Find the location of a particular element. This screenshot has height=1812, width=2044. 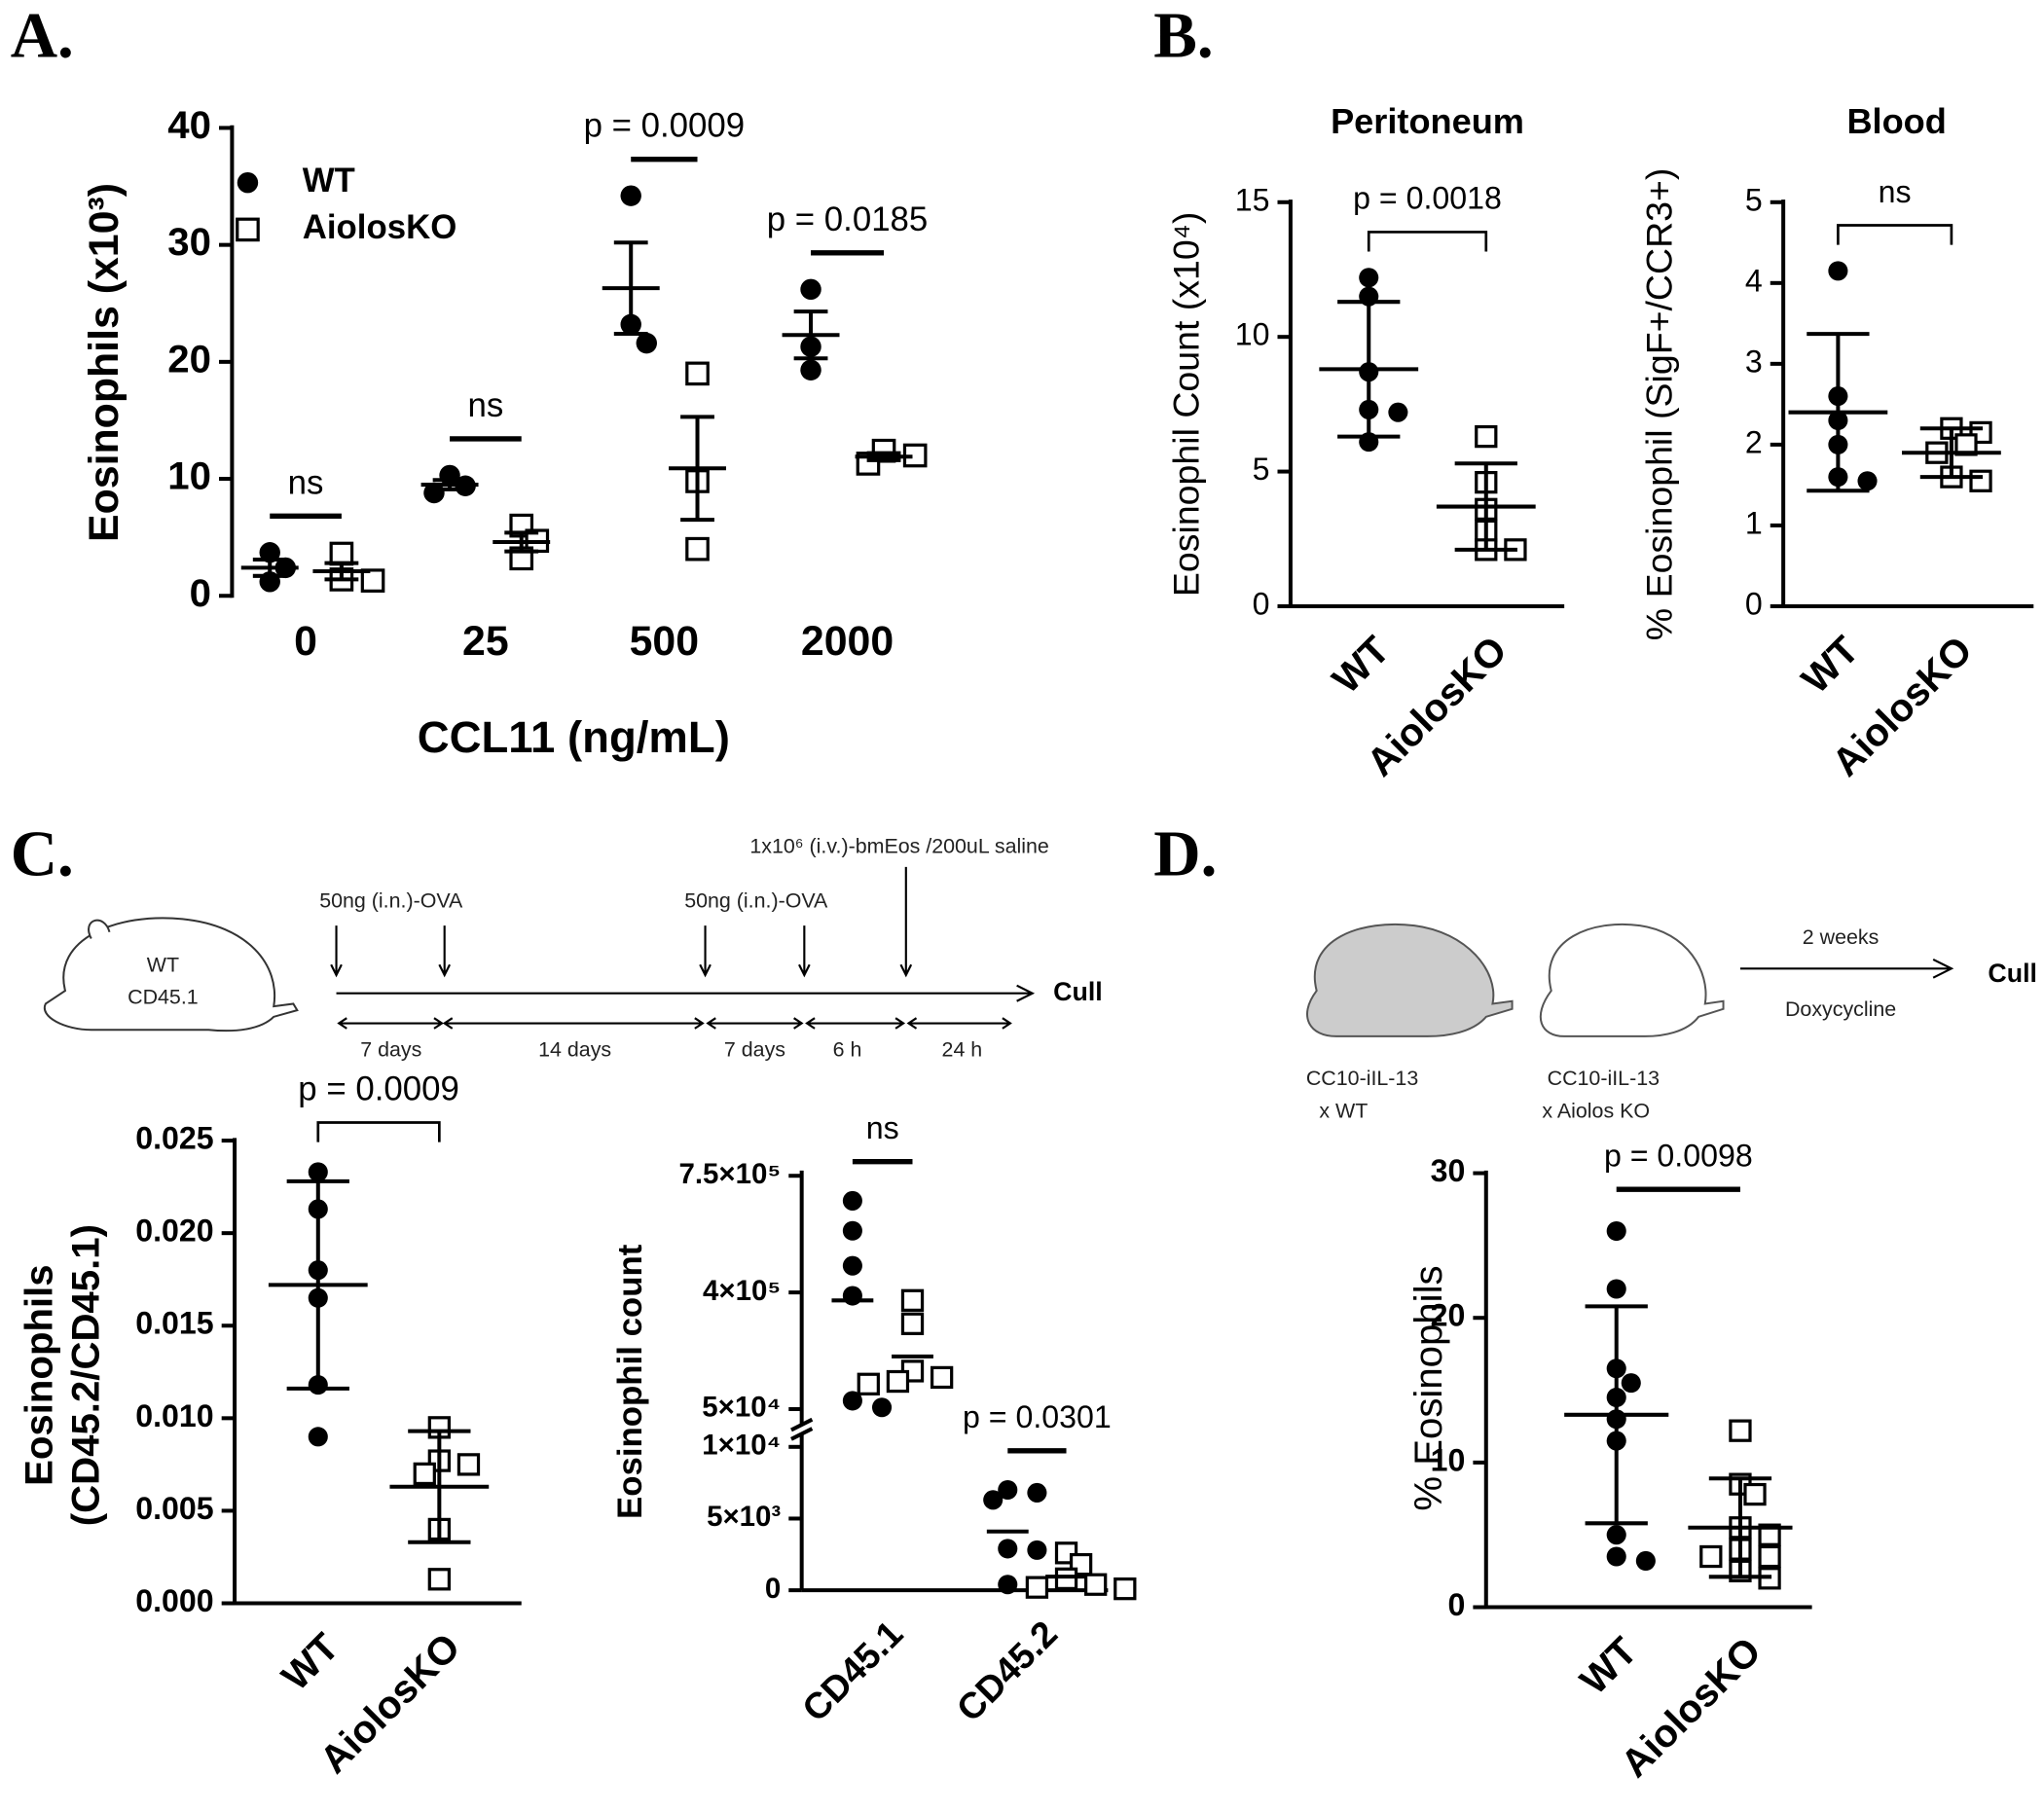

x-tick-label: 25 is located at coordinates (486, 641).